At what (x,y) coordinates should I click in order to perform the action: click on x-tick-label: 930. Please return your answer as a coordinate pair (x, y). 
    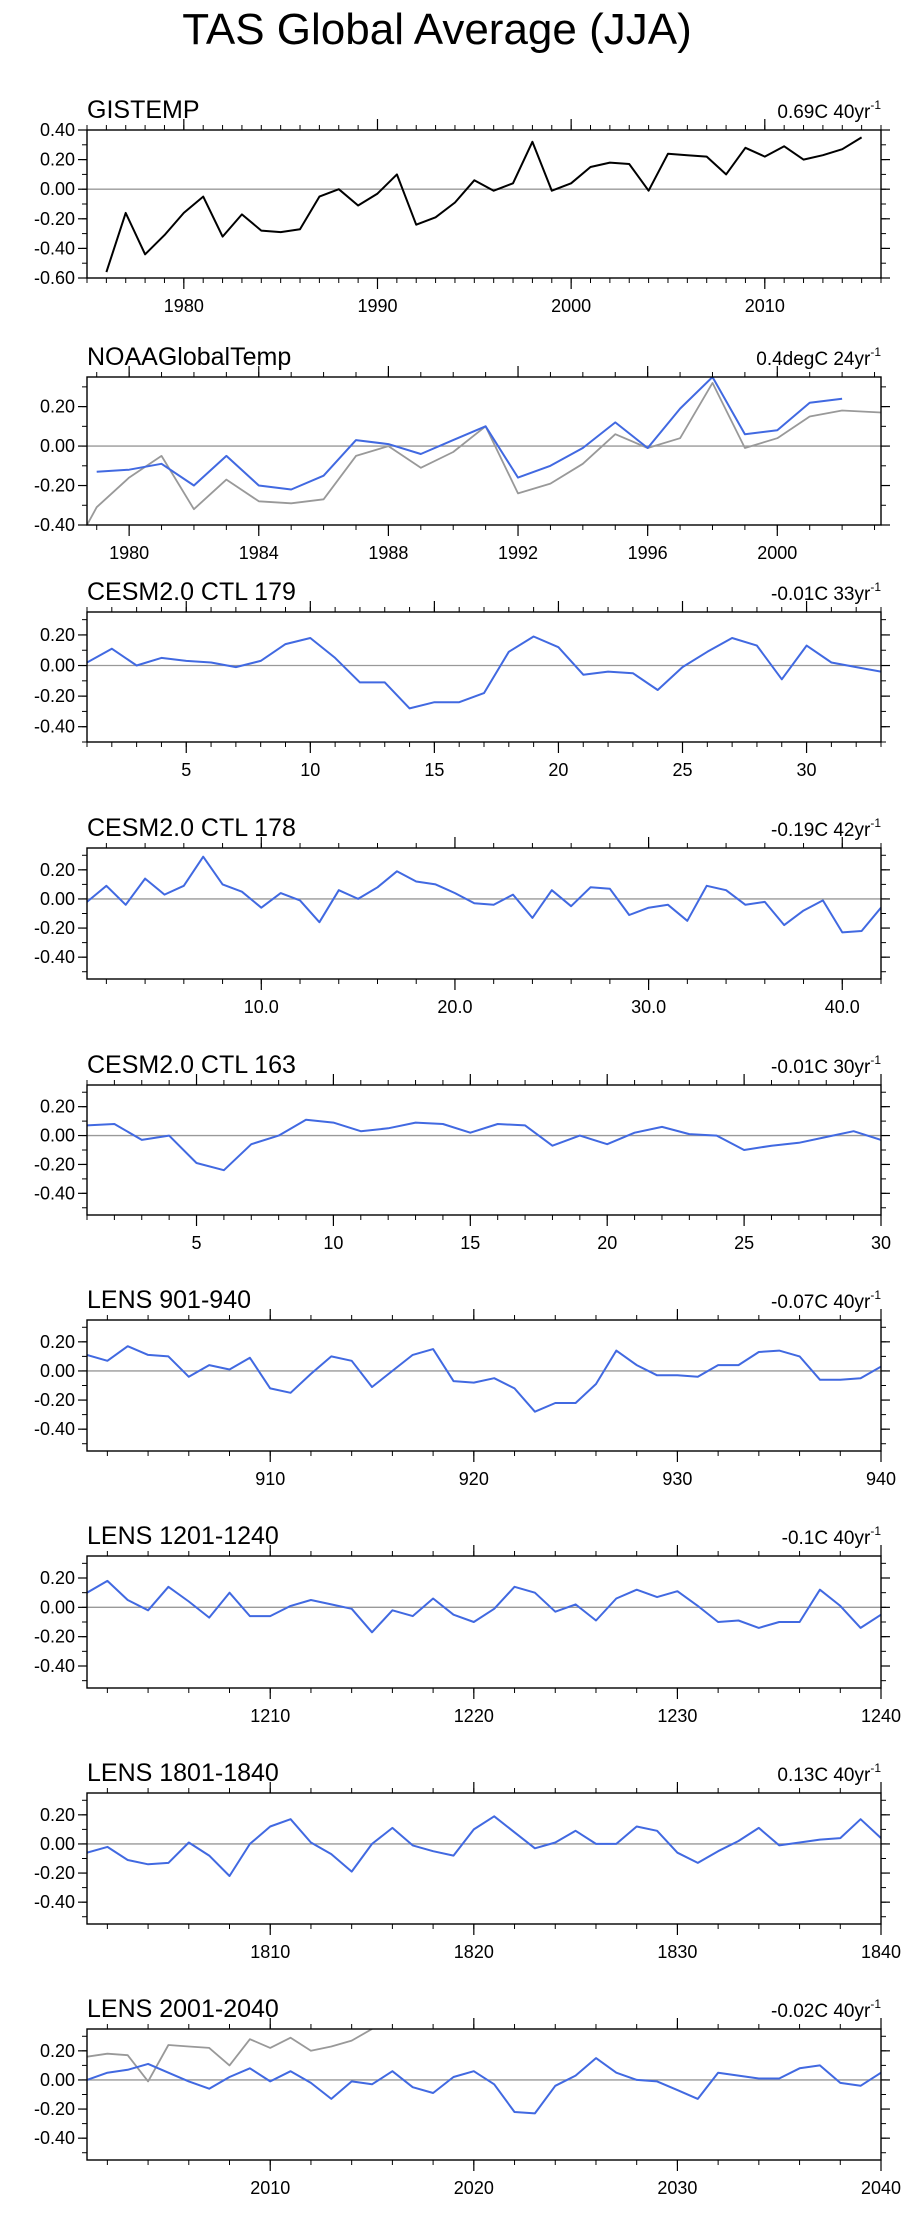
    Looking at the image, I should click on (677, 1479).